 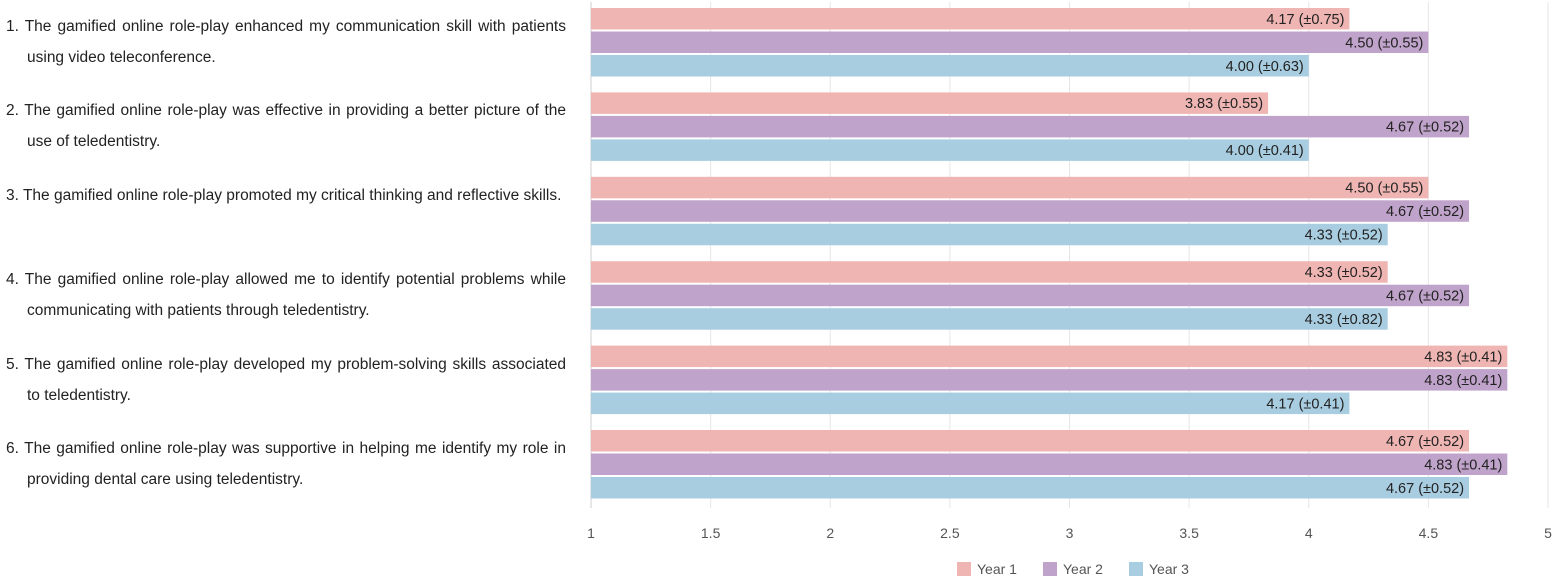 I want to click on category-number: 3., so click(x=14, y=195).